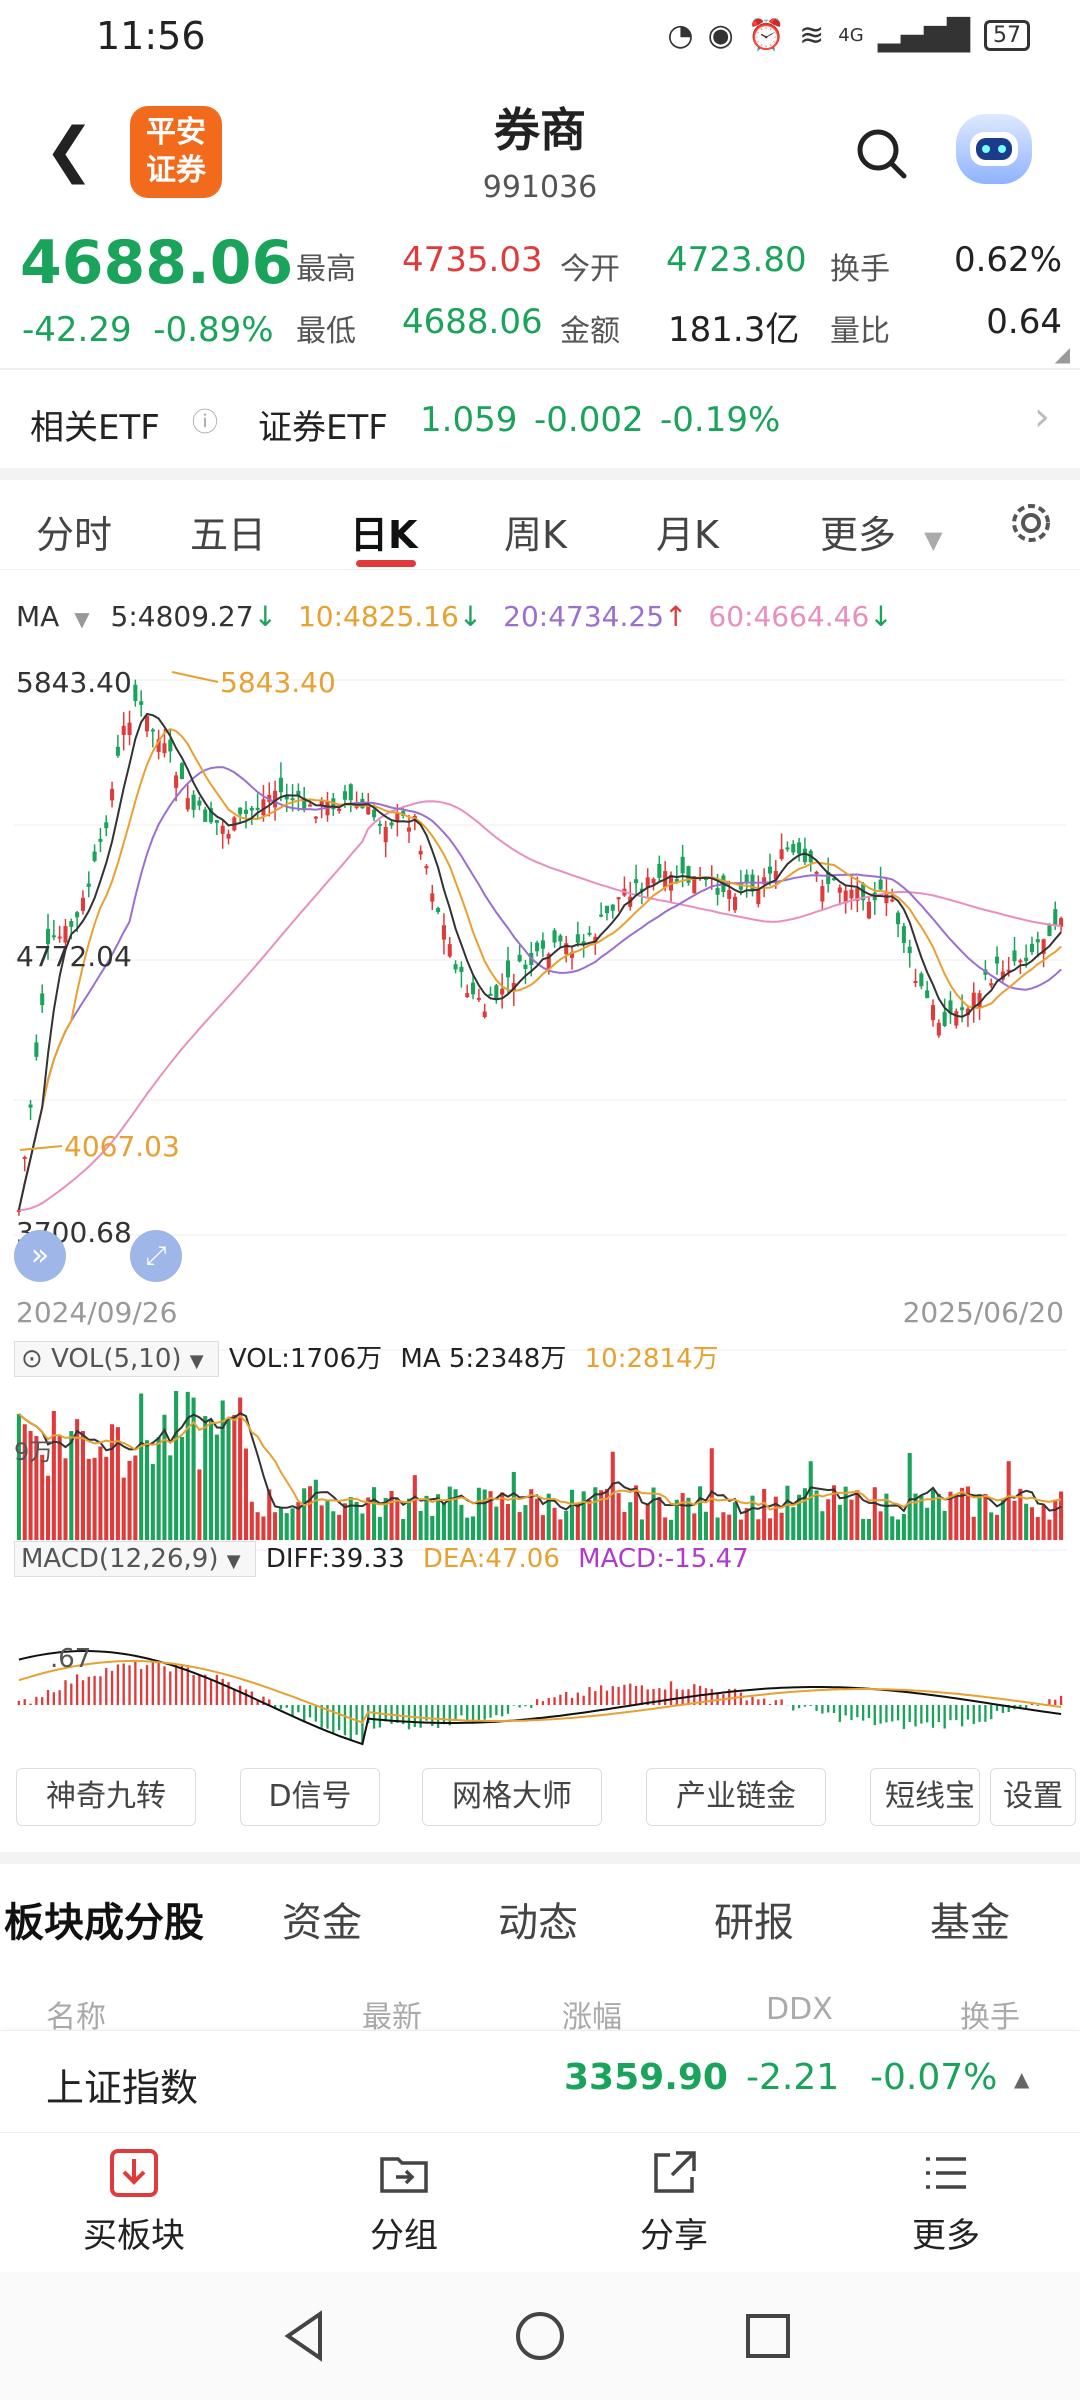 The height and width of the screenshot is (2400, 1080). Describe the element at coordinates (925, 1797) in the screenshot. I see `short-line-button: 短线宝` at that location.